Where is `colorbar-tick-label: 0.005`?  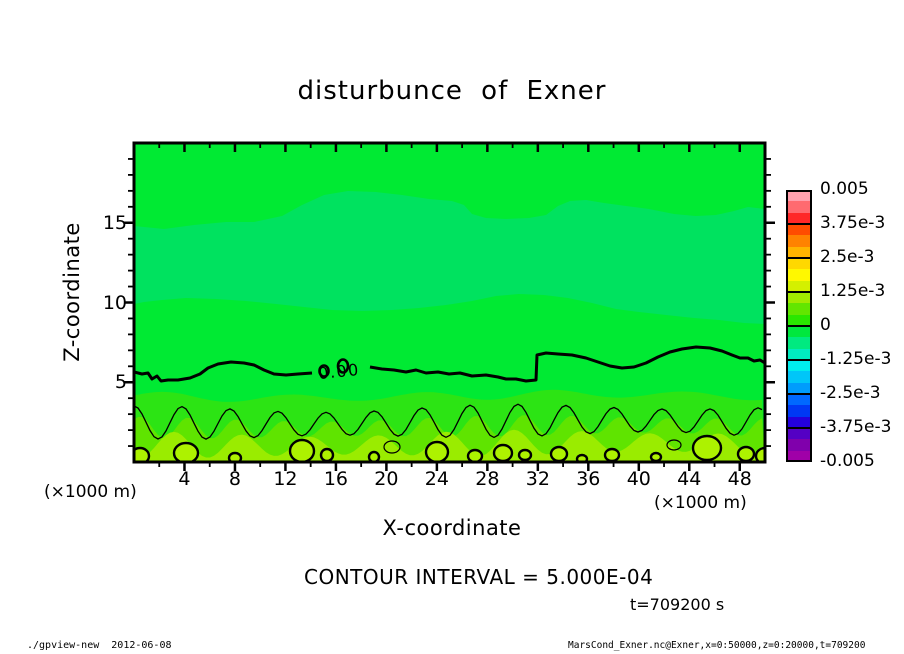
colorbar-tick-label: 0.005 is located at coordinates (844, 189).